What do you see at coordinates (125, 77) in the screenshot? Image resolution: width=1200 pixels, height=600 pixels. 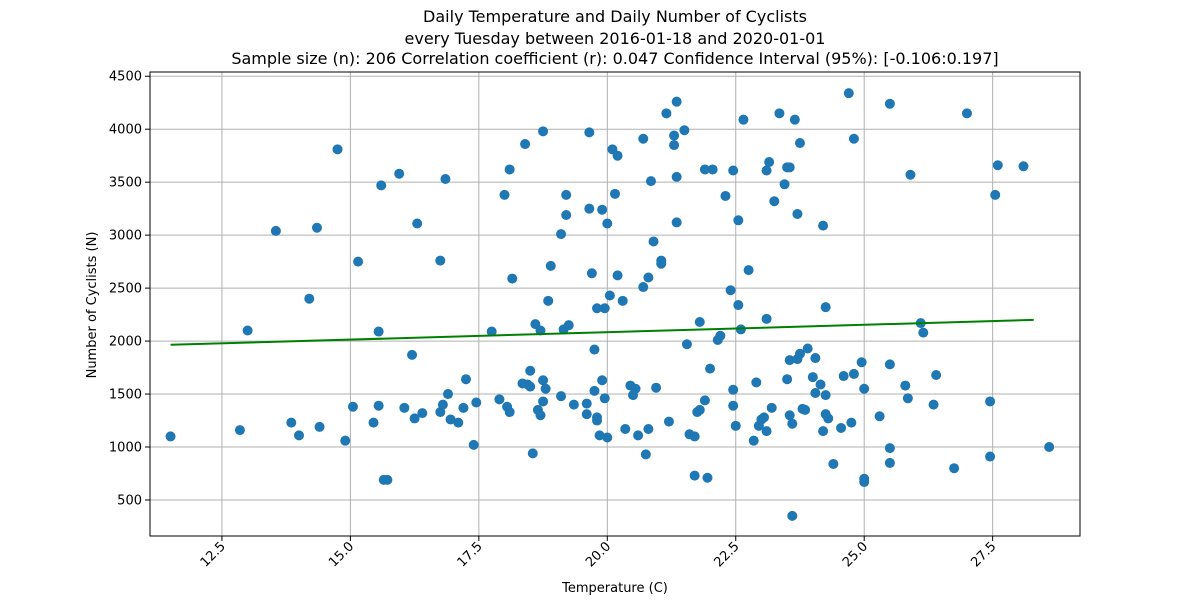 I see `y-tick-label: 4500` at bounding box center [125, 77].